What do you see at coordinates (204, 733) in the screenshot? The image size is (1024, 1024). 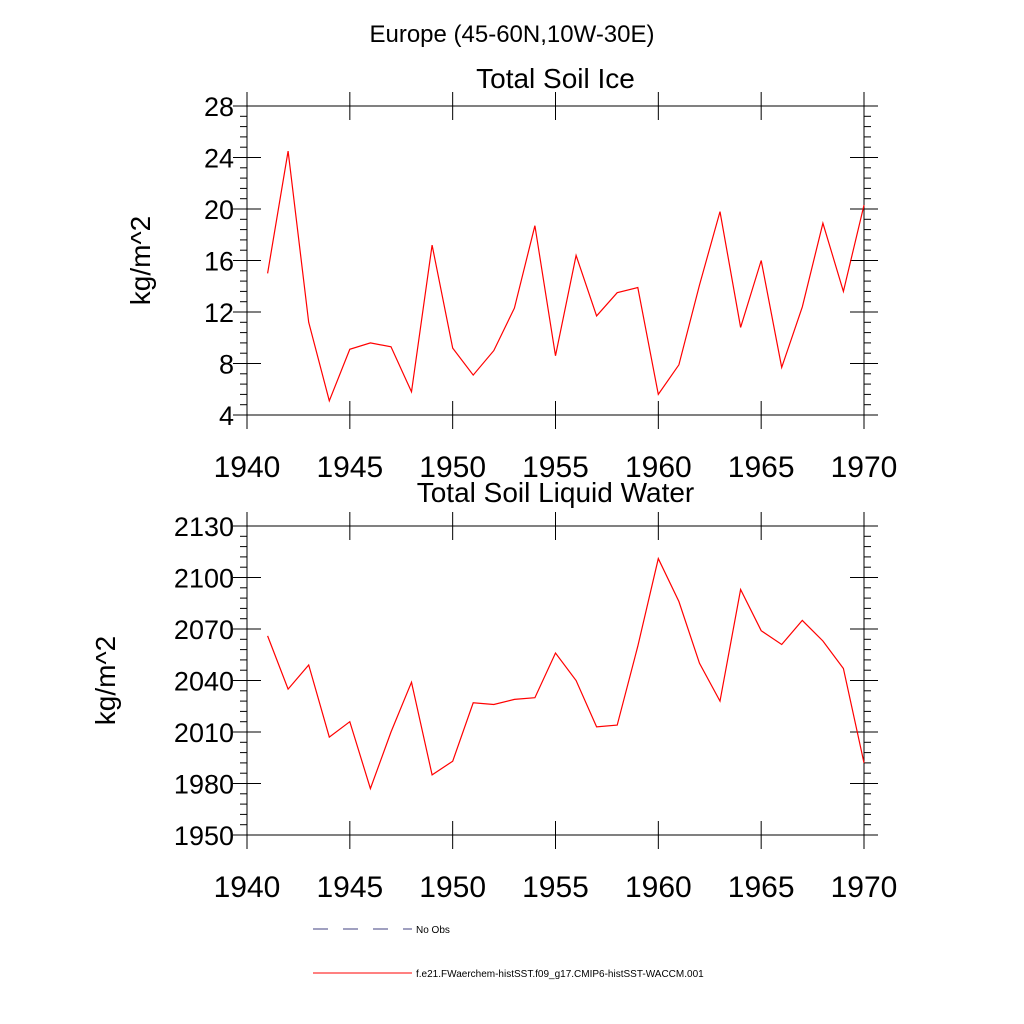 I see `y-tick-label: 2010` at bounding box center [204, 733].